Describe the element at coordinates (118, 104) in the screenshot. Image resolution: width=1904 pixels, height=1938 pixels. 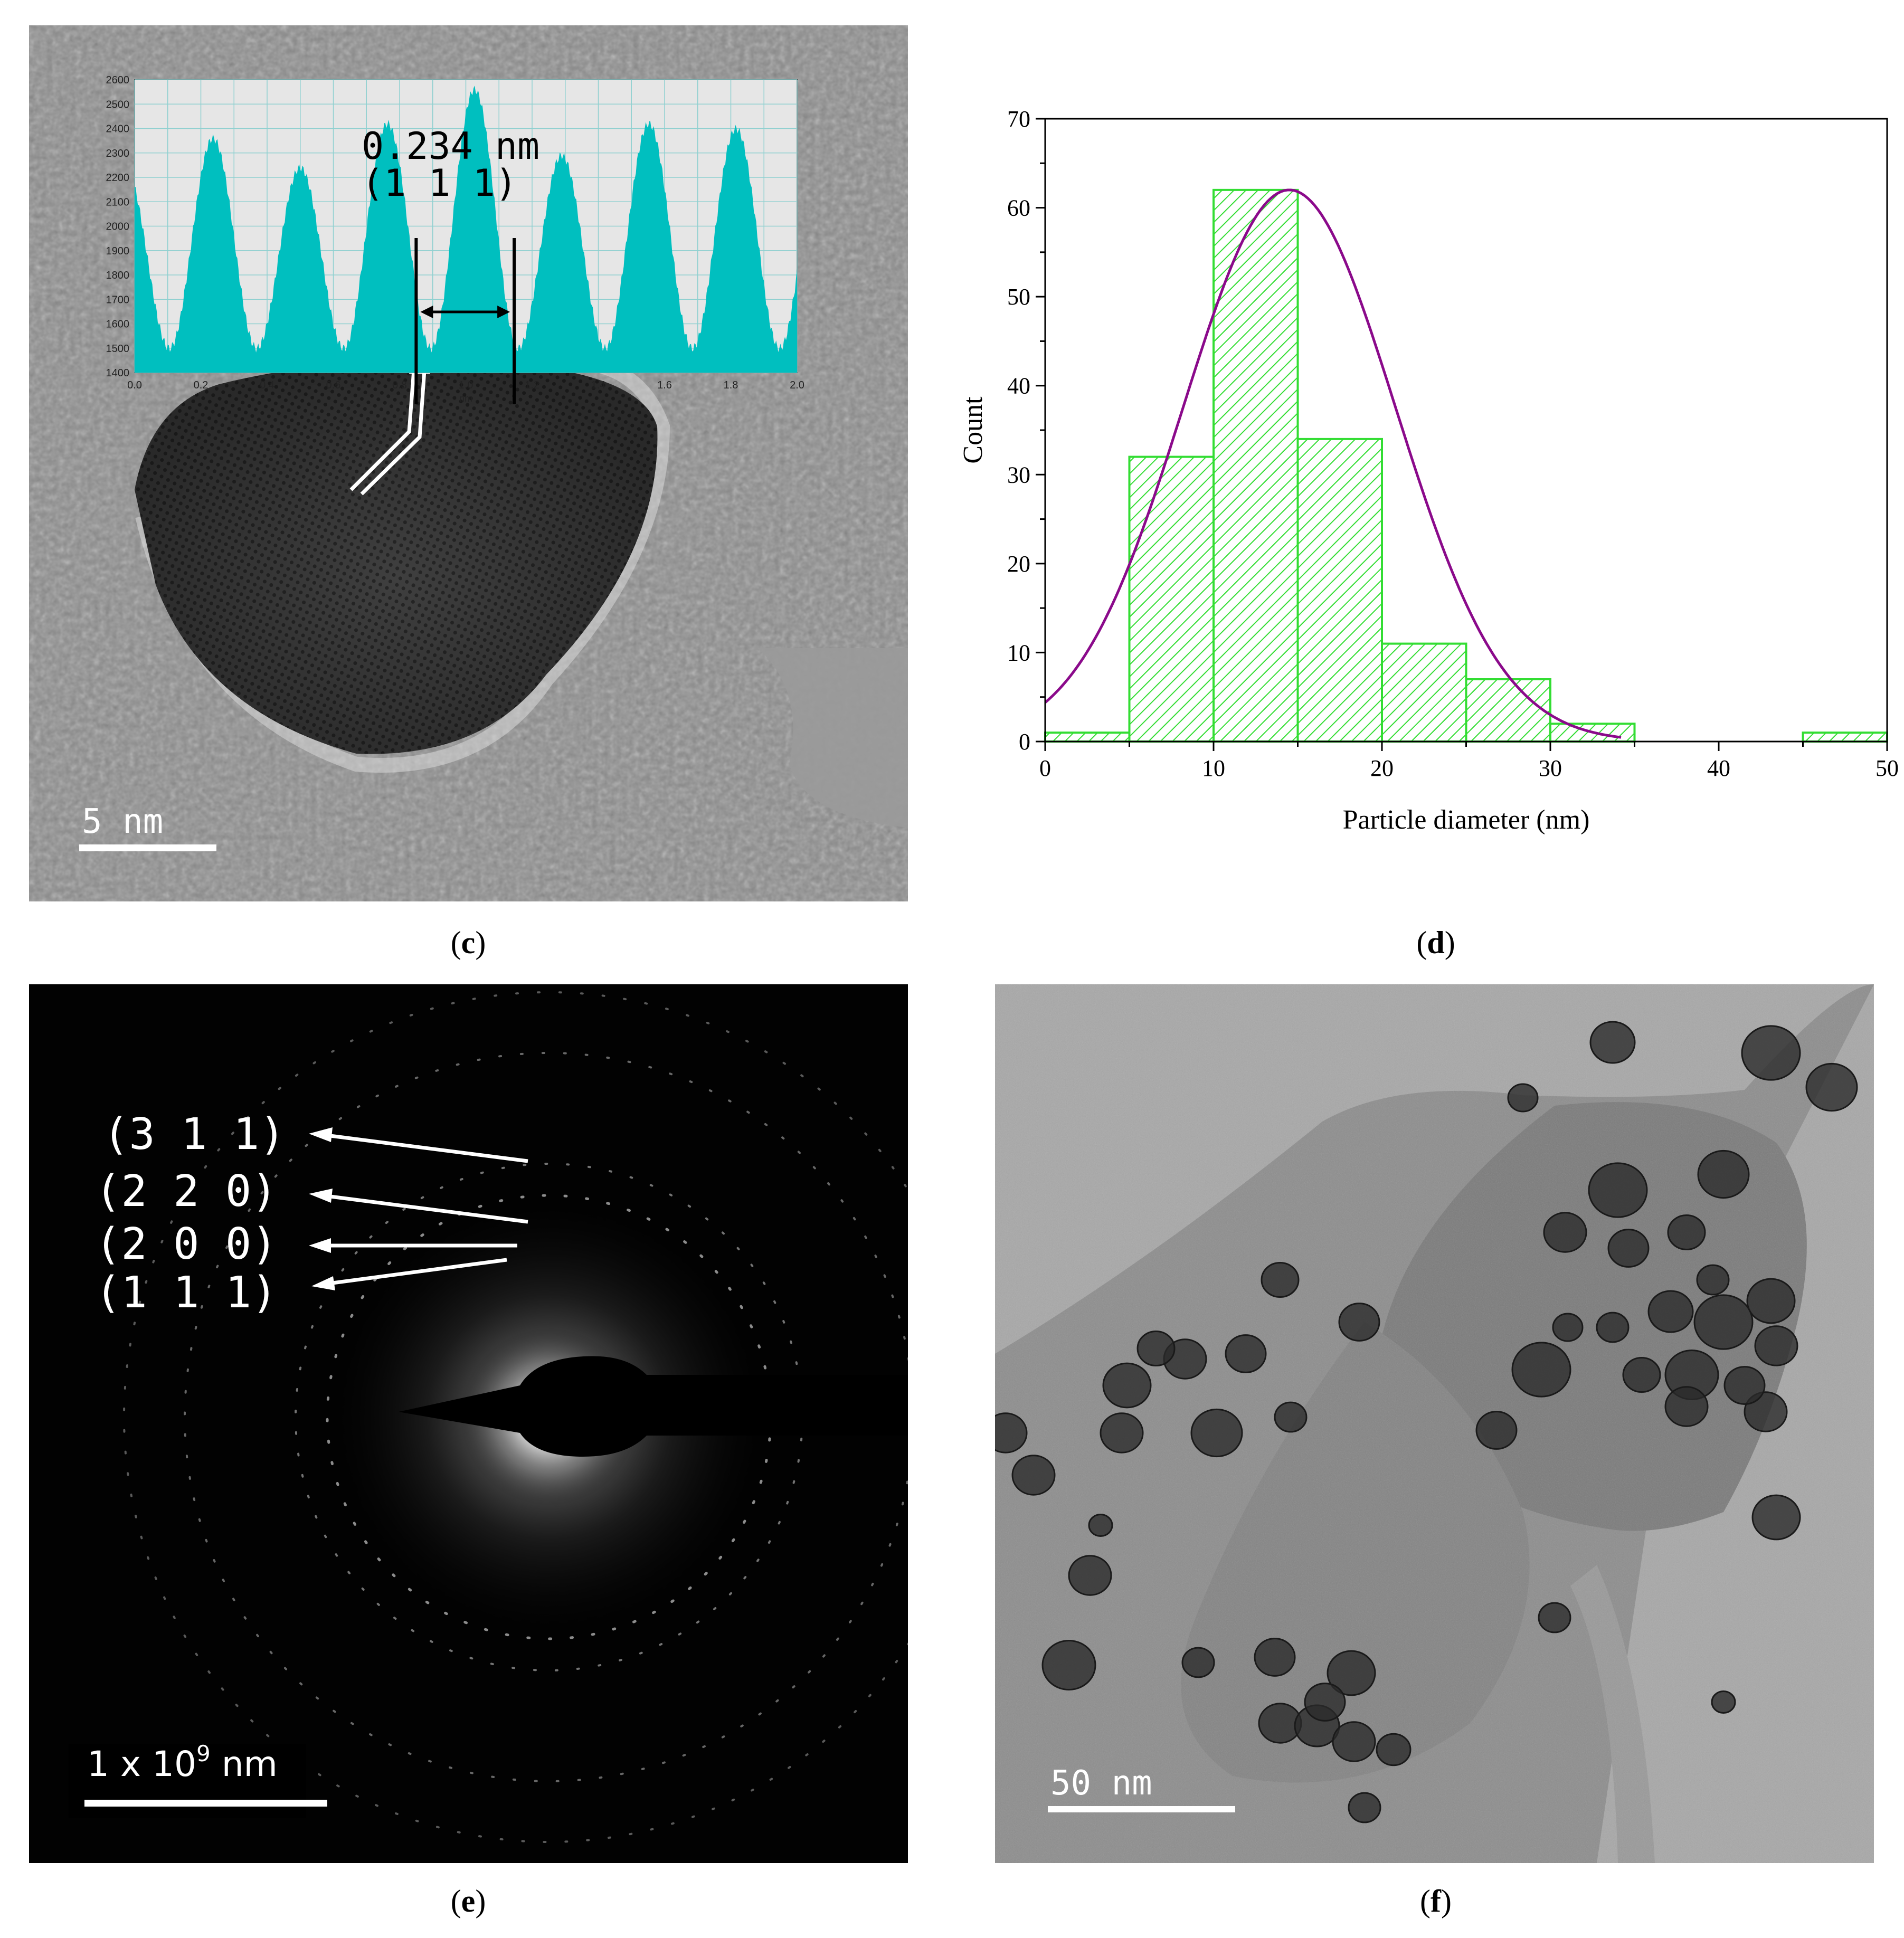
I see `profile-y-tick: 2500` at that location.